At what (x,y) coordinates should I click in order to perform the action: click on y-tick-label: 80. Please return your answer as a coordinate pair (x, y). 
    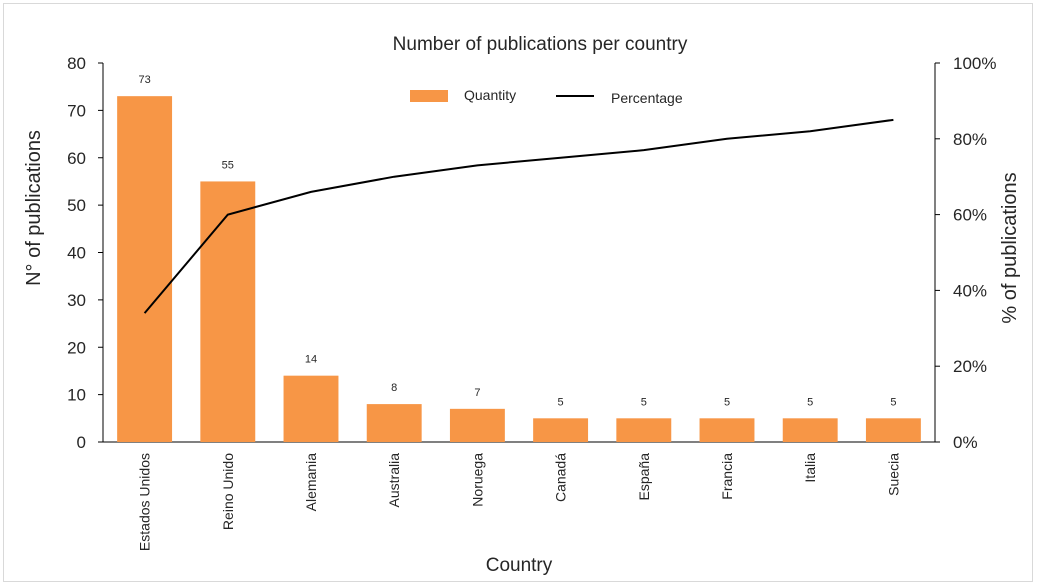
    Looking at the image, I should click on (76, 63).